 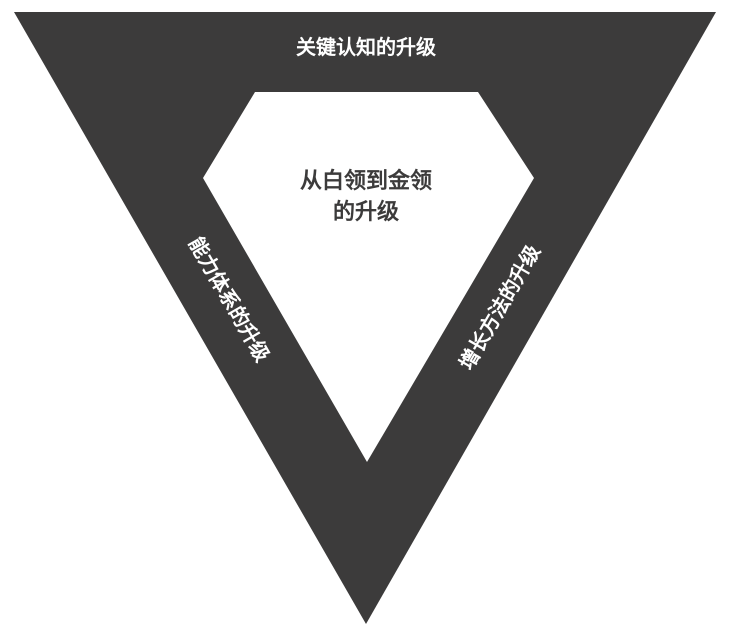 What do you see at coordinates (366, 181) in the screenshot?
I see `center-label-line1: 从白领到金领` at bounding box center [366, 181].